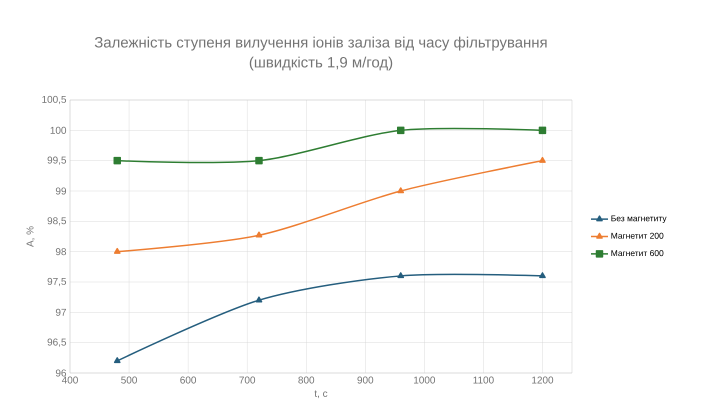 The width and height of the screenshot is (721, 418). I want to click on chart-subtitle: (швидкість 1,9 м/год), so click(321, 63).